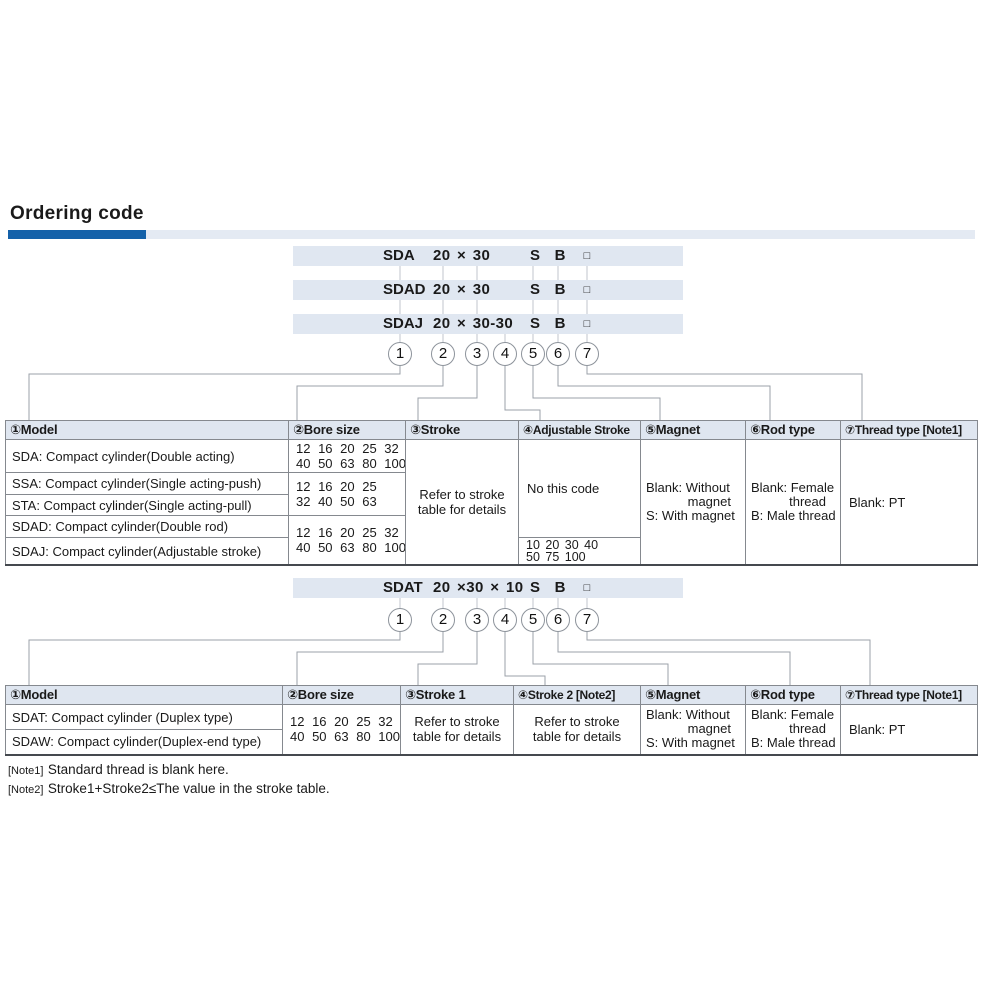 This screenshot has height=1000, width=1000. I want to click on bore-cell: 12 16 20 25 32 40 50 63, so click(347, 494).